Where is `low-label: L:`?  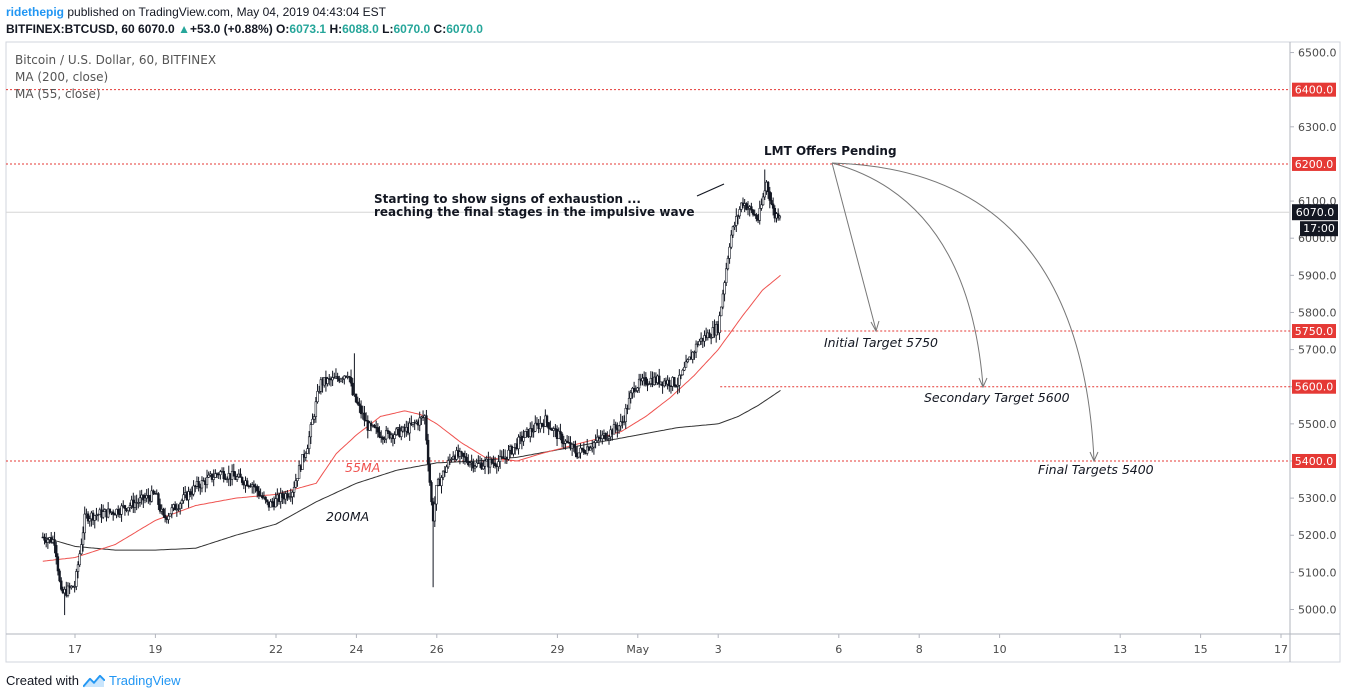 low-label: L: is located at coordinates (388, 29).